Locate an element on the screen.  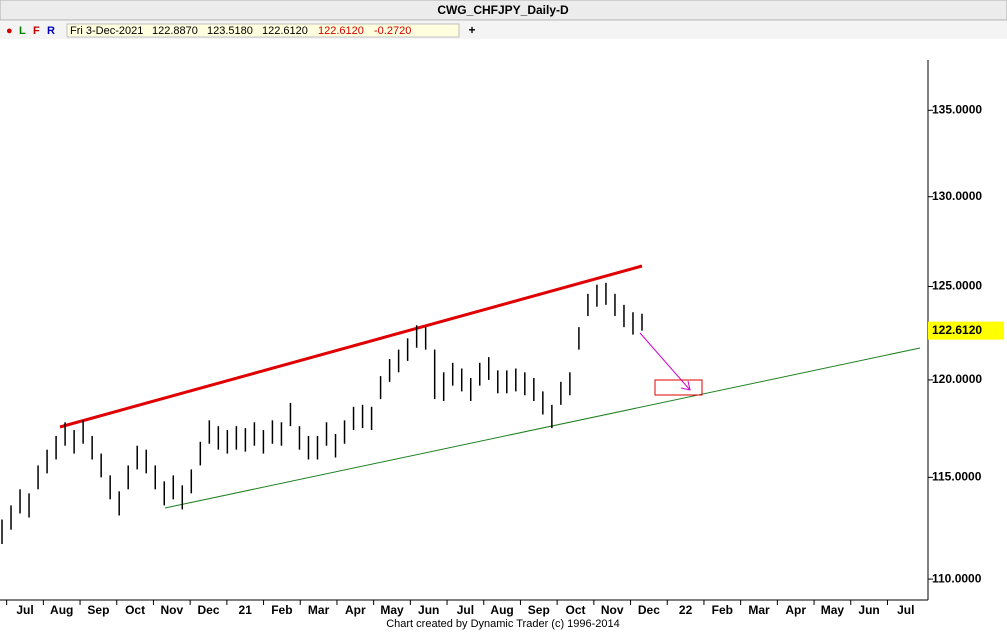
info-date: Fri 3-Dec-2021 is located at coordinates (106, 31).